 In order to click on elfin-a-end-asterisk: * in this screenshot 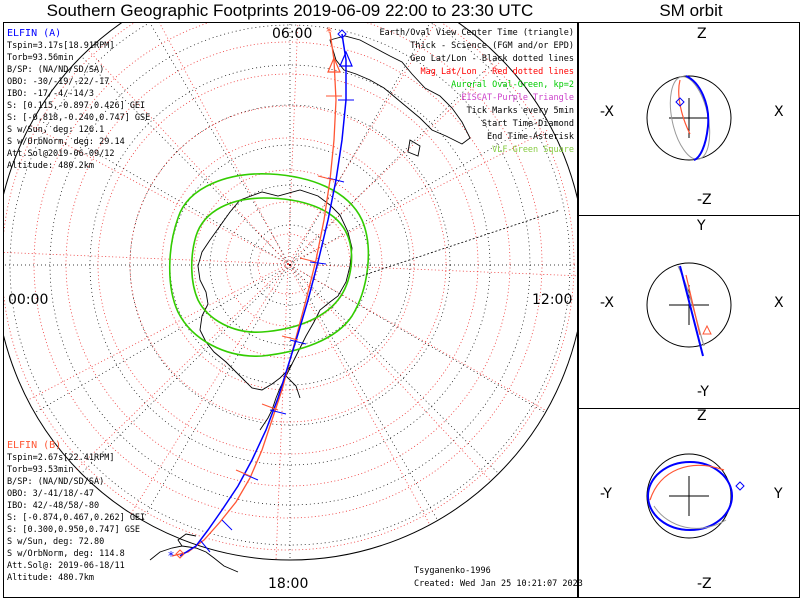, I will do `click(171, 556)`.